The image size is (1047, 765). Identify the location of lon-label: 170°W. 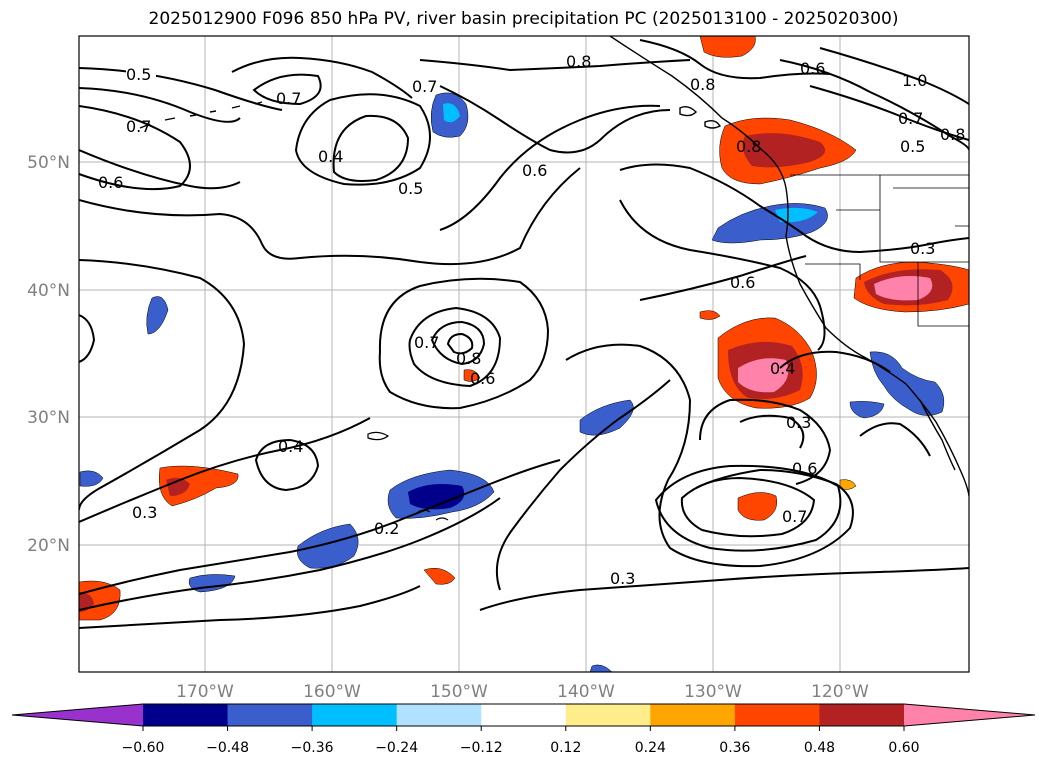
(205, 692).